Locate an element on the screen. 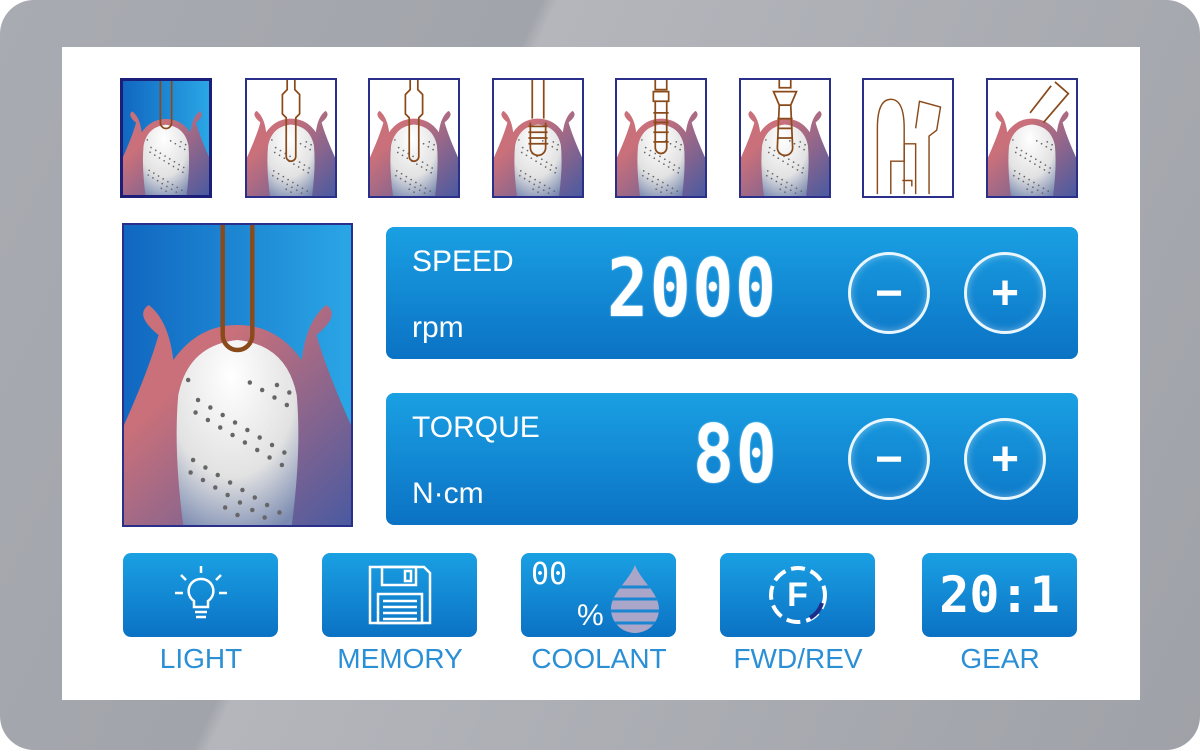 This screenshot has height=750, width=1200. coolant-button: 00 % is located at coordinates (598, 595).